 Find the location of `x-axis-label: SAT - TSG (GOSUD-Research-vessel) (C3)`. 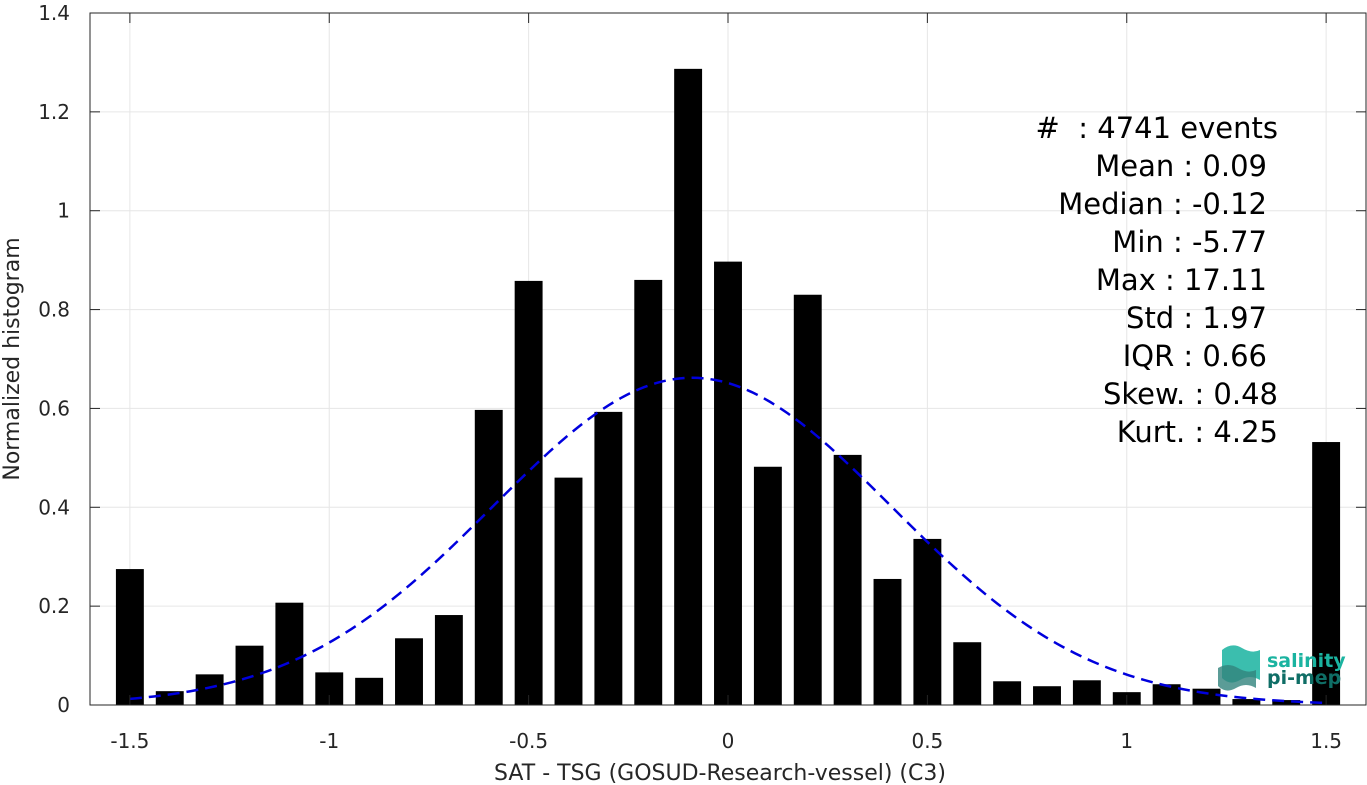

x-axis-label: SAT - TSG (GOSUD-Research-vessel) (C3) is located at coordinates (720, 773).